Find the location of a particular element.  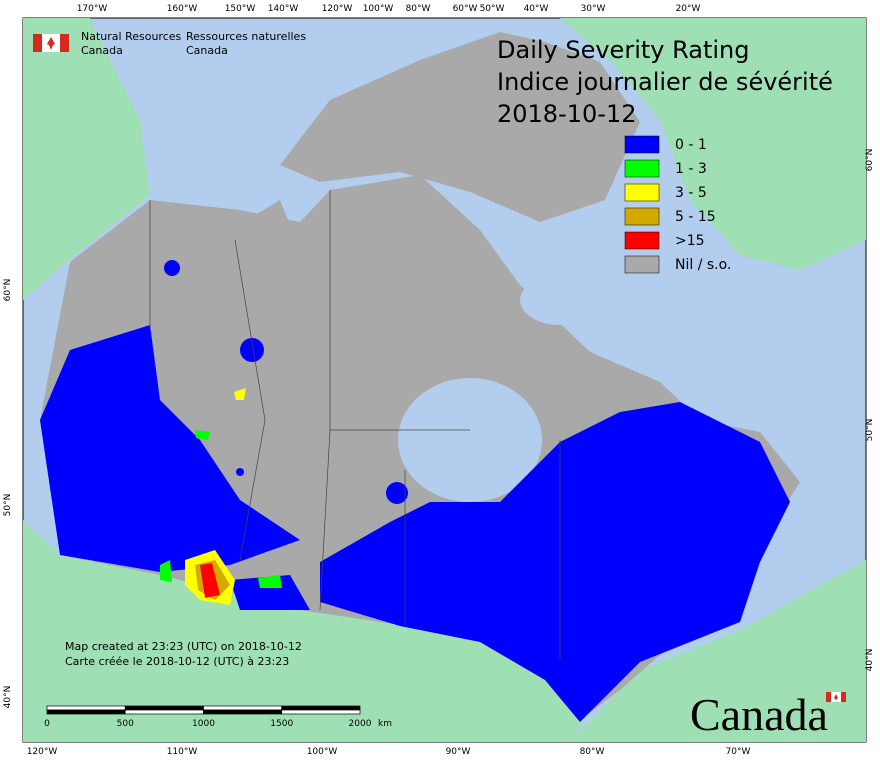

legend-label: >15 is located at coordinates (690, 241).